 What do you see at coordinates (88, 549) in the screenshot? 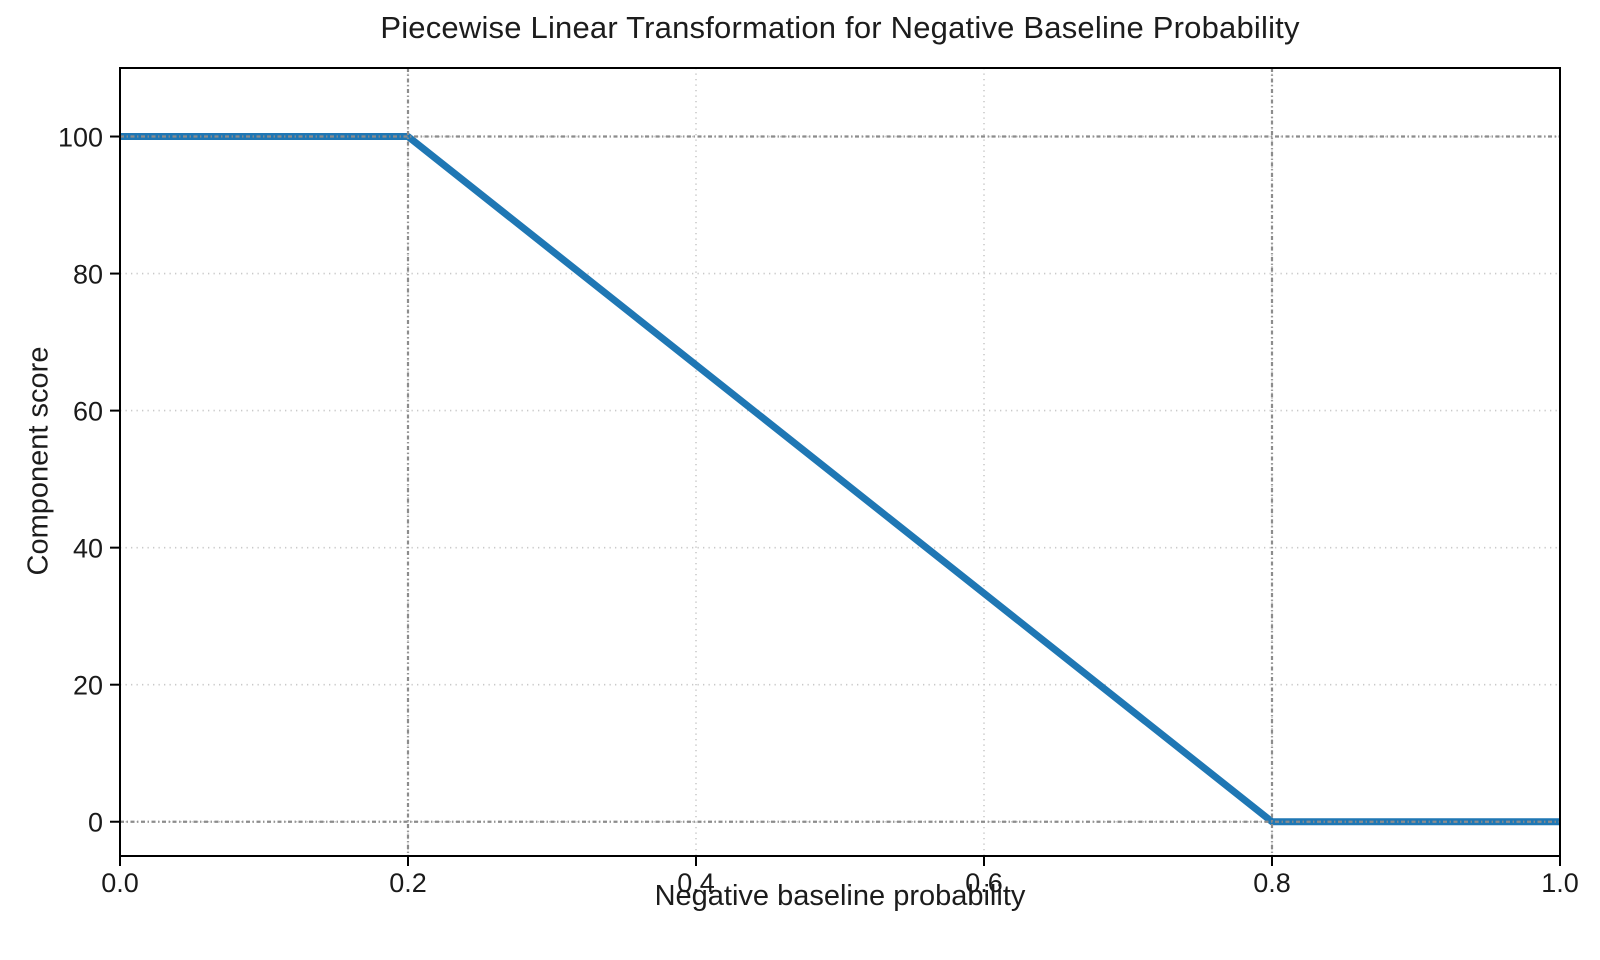
I see `y-tick-label: 40` at bounding box center [88, 549].